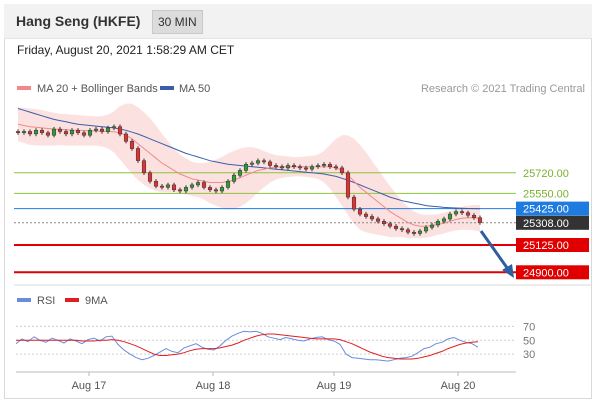 The image size is (598, 405). I want to click on rsi-9ma-legend-swatch, so click(72, 300).